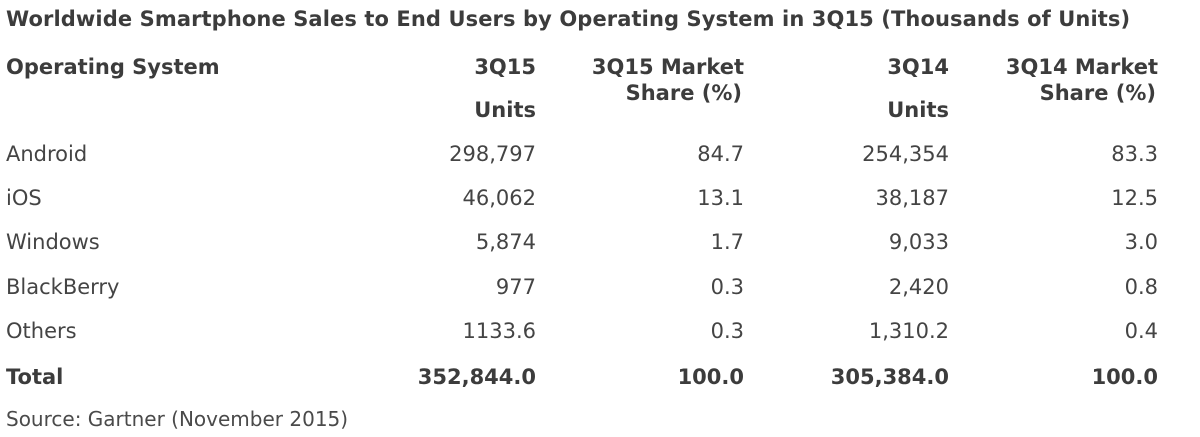 Image resolution: width=1200 pixels, height=437 pixels. Describe the element at coordinates (905, 154) in the screenshot. I see `table-row-3q14-units: 254,354` at that location.